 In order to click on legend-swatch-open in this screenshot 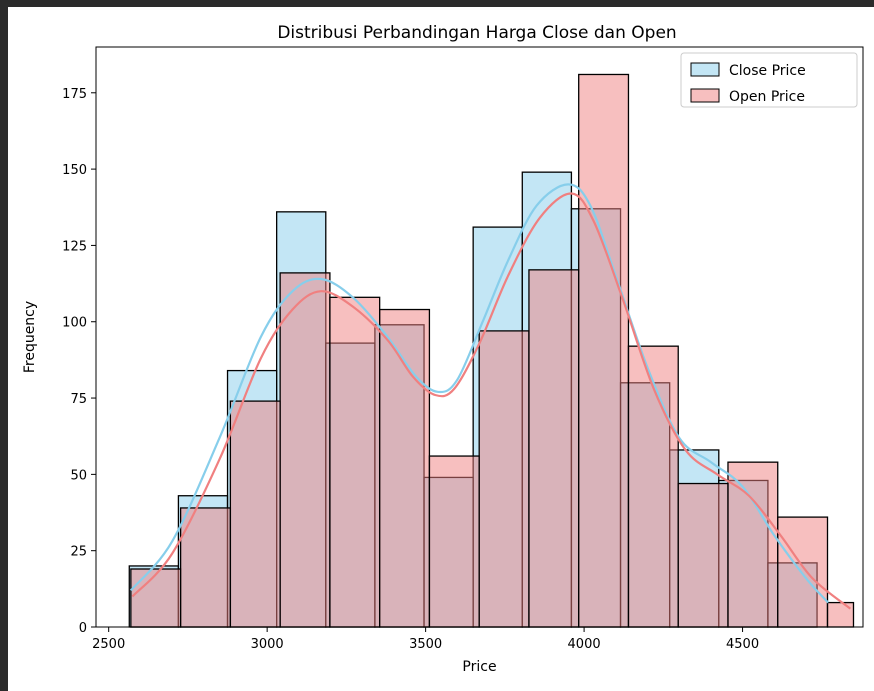, I will do `click(705, 95)`.